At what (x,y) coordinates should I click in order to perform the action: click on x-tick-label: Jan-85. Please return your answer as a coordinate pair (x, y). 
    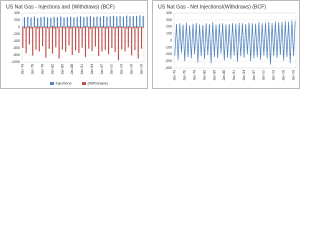
    Looking at the image, I should click on (62, 69).